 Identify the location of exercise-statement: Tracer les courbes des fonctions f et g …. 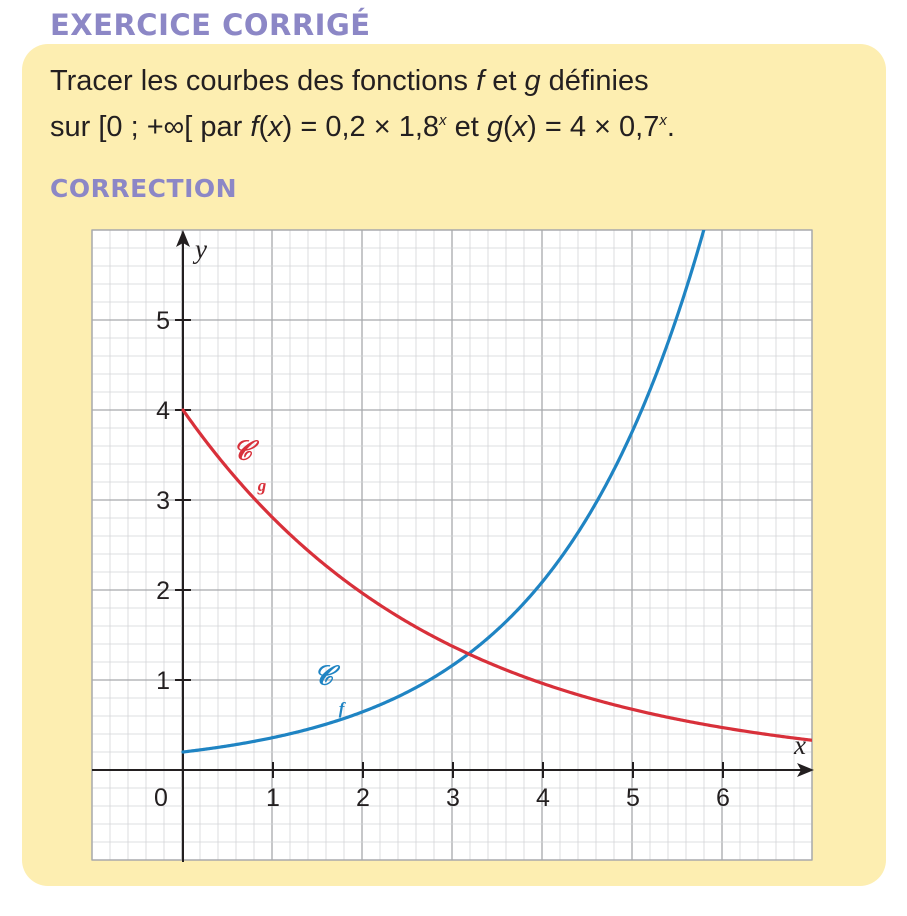
(460, 104).